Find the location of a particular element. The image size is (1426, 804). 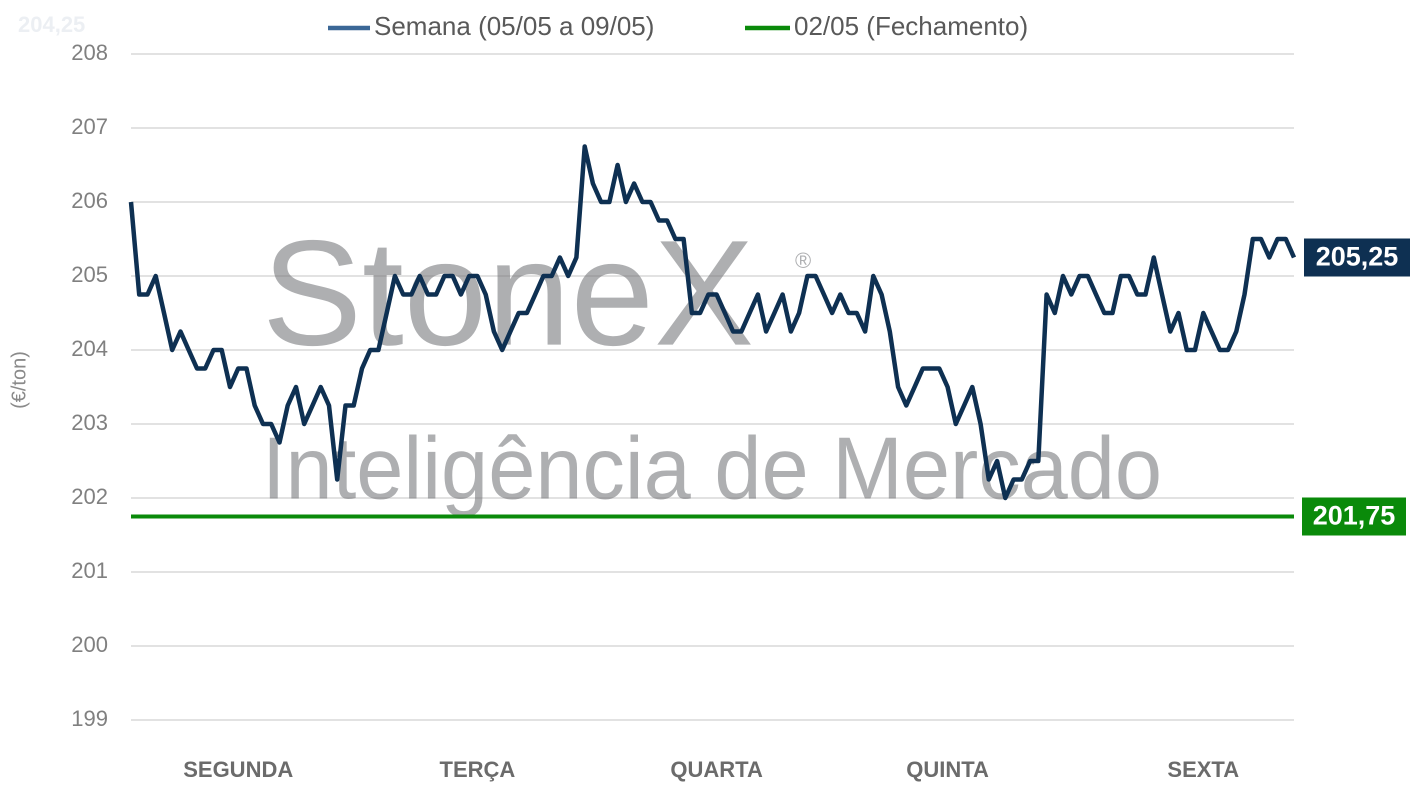

reference-label-box is located at coordinates (1354, 516).